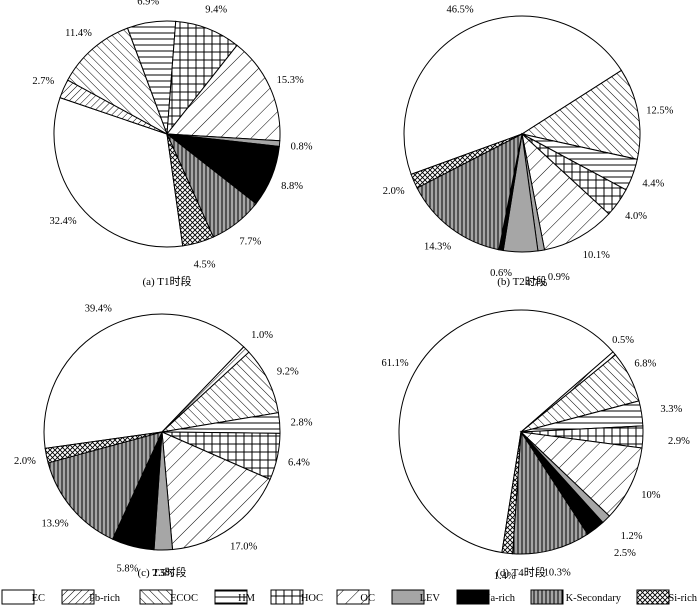 The width and height of the screenshot is (700, 608). What do you see at coordinates (645, 364) in the screenshot?
I see `slice-value-label: 6.8%` at bounding box center [645, 364].